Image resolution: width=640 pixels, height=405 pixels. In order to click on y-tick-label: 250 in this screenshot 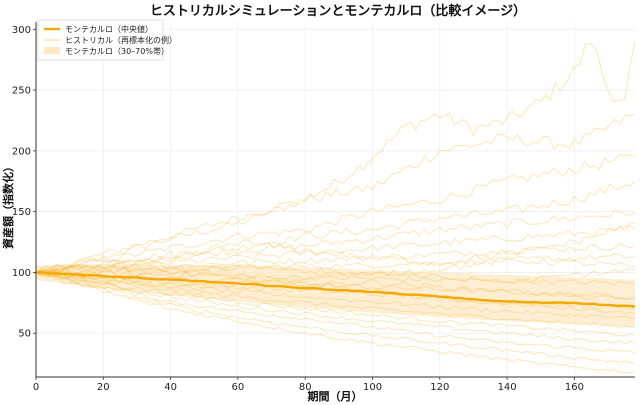, I will do `click(21, 91)`.